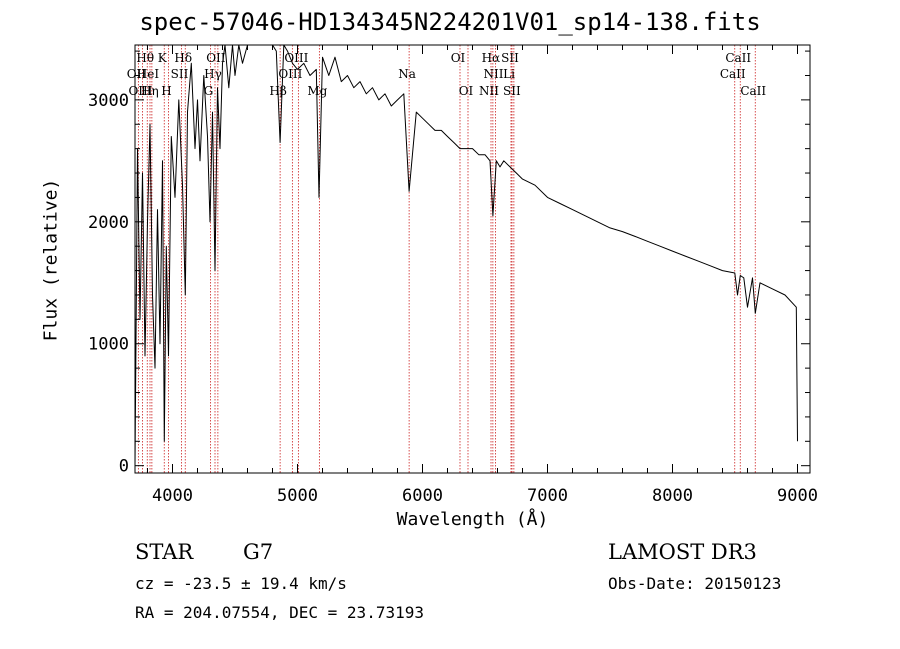 The width and height of the screenshot is (900, 649). I want to click on y-axis-label: Flux (relative), so click(51, 260).